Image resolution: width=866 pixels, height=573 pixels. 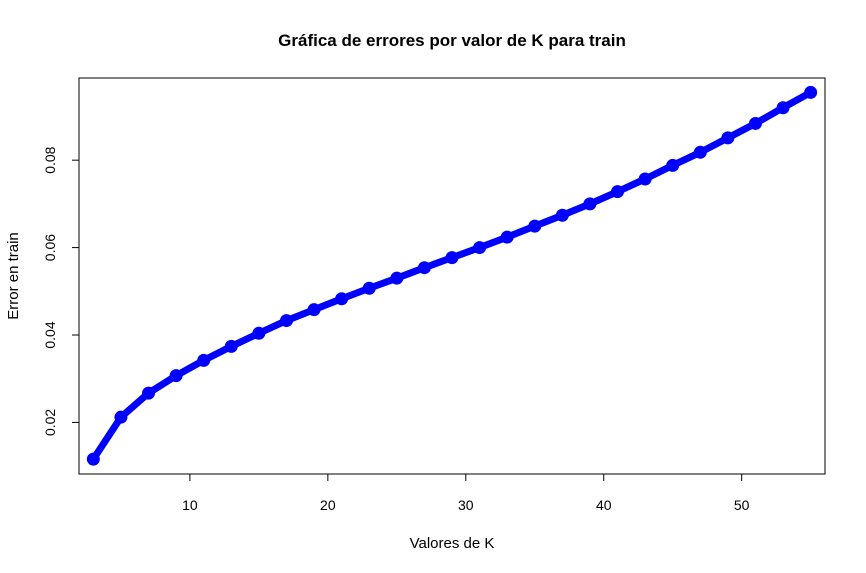 I want to click on y-tick-label: 0.02, so click(x=50, y=422).